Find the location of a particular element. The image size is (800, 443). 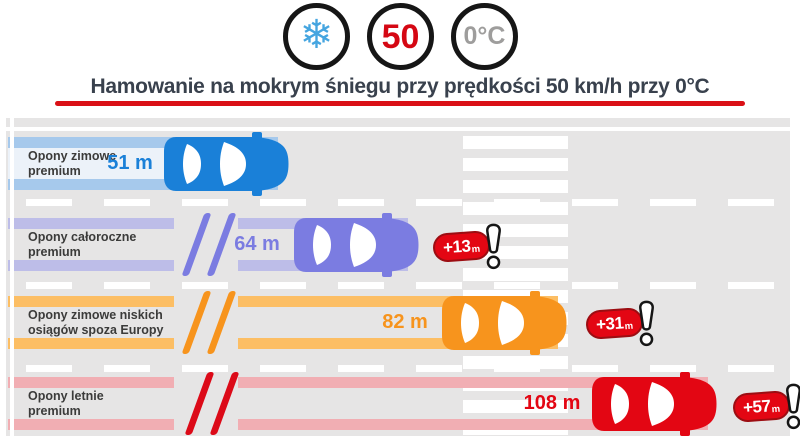

speed-limit-sign: 50 is located at coordinates (400, 36).